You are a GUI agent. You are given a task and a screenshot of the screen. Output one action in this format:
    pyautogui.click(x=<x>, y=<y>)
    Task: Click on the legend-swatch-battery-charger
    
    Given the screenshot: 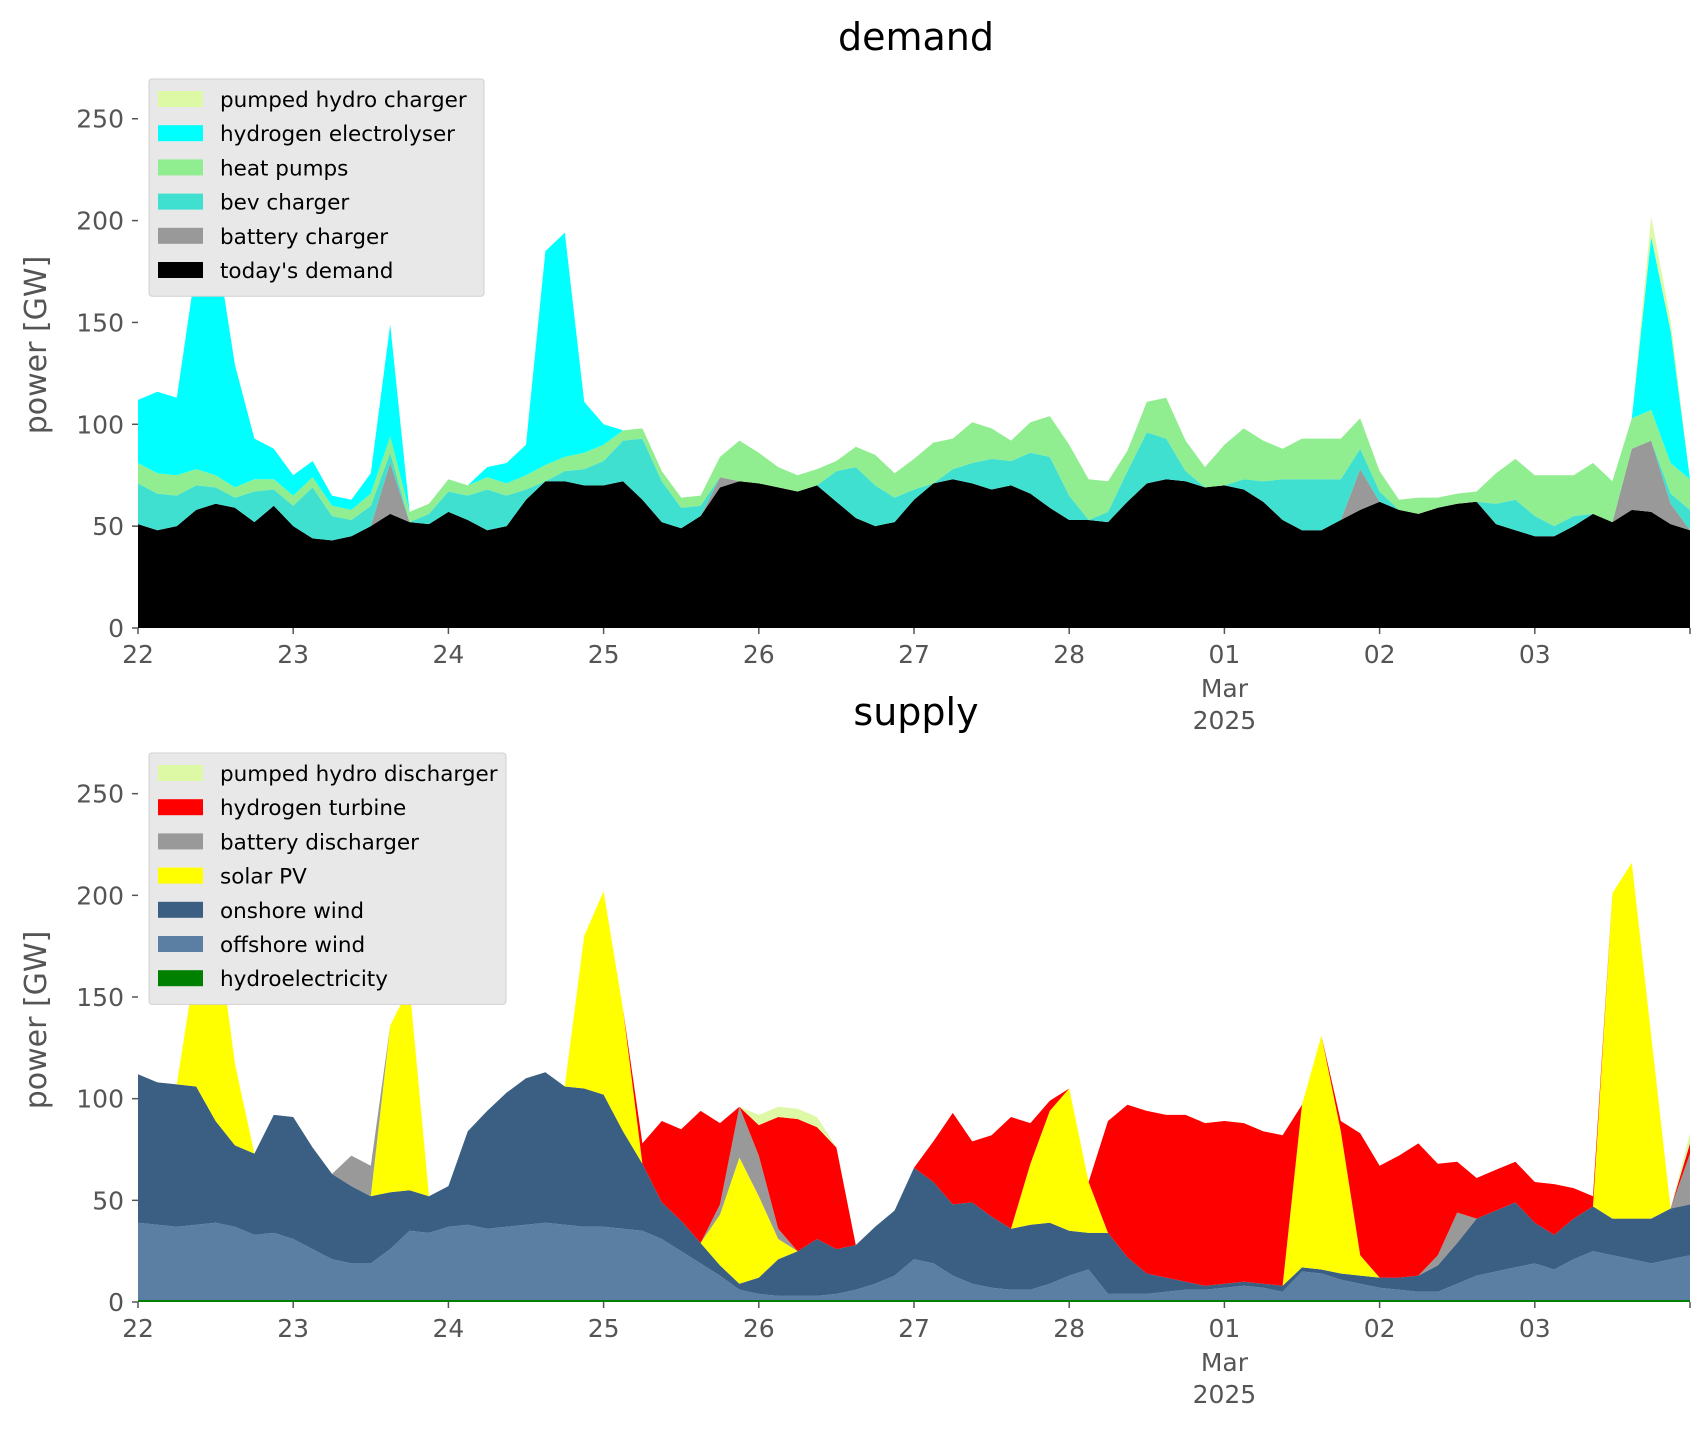 What is the action you would take?
    pyautogui.click(x=180, y=235)
    